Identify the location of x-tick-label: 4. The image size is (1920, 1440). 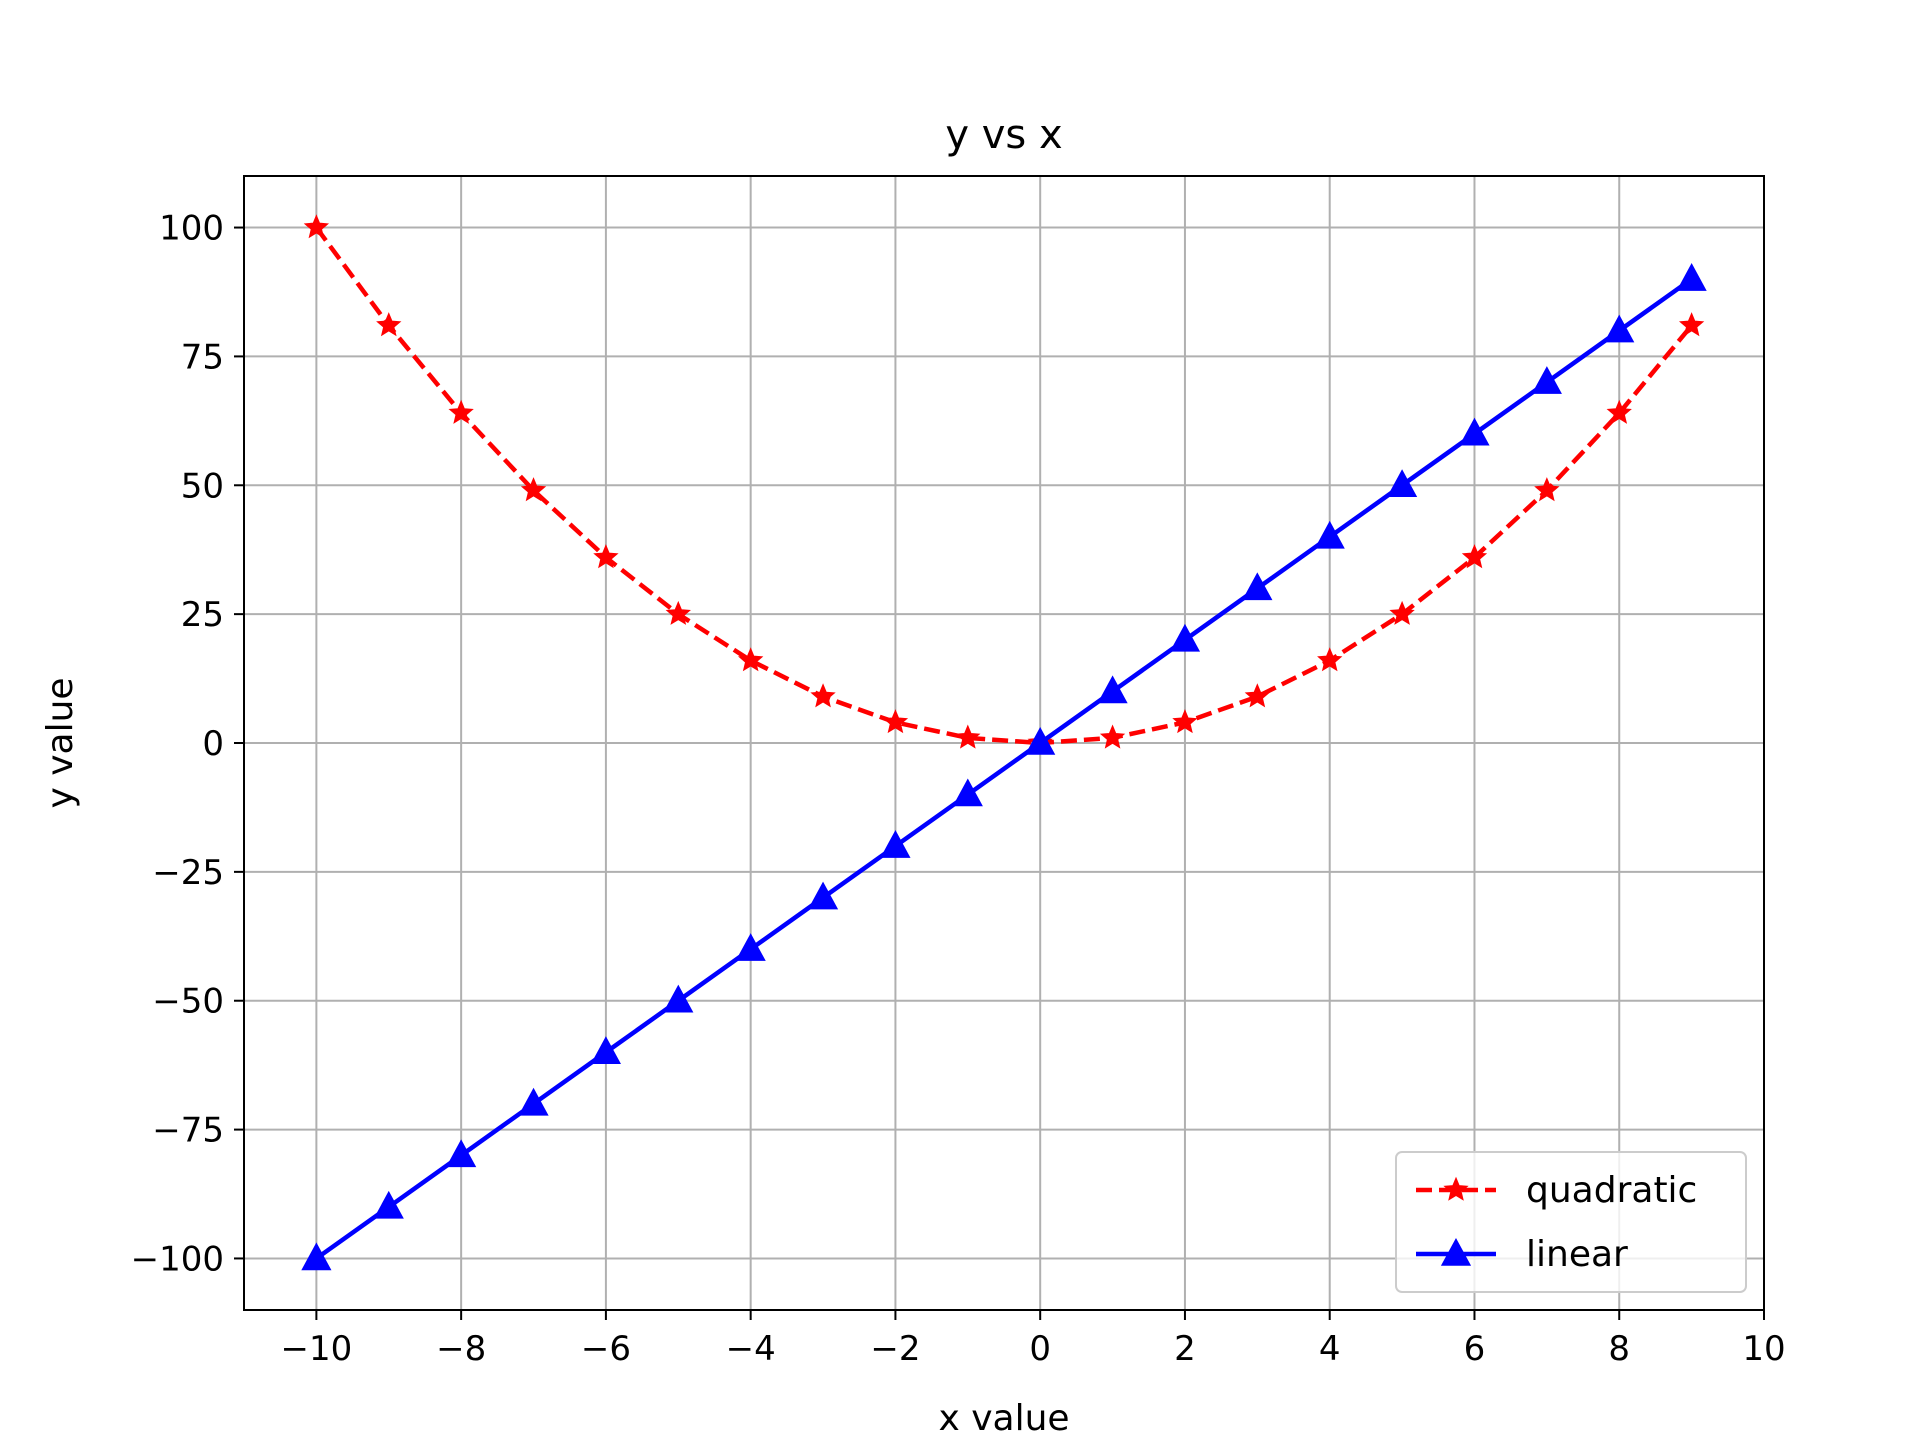
(1330, 1349).